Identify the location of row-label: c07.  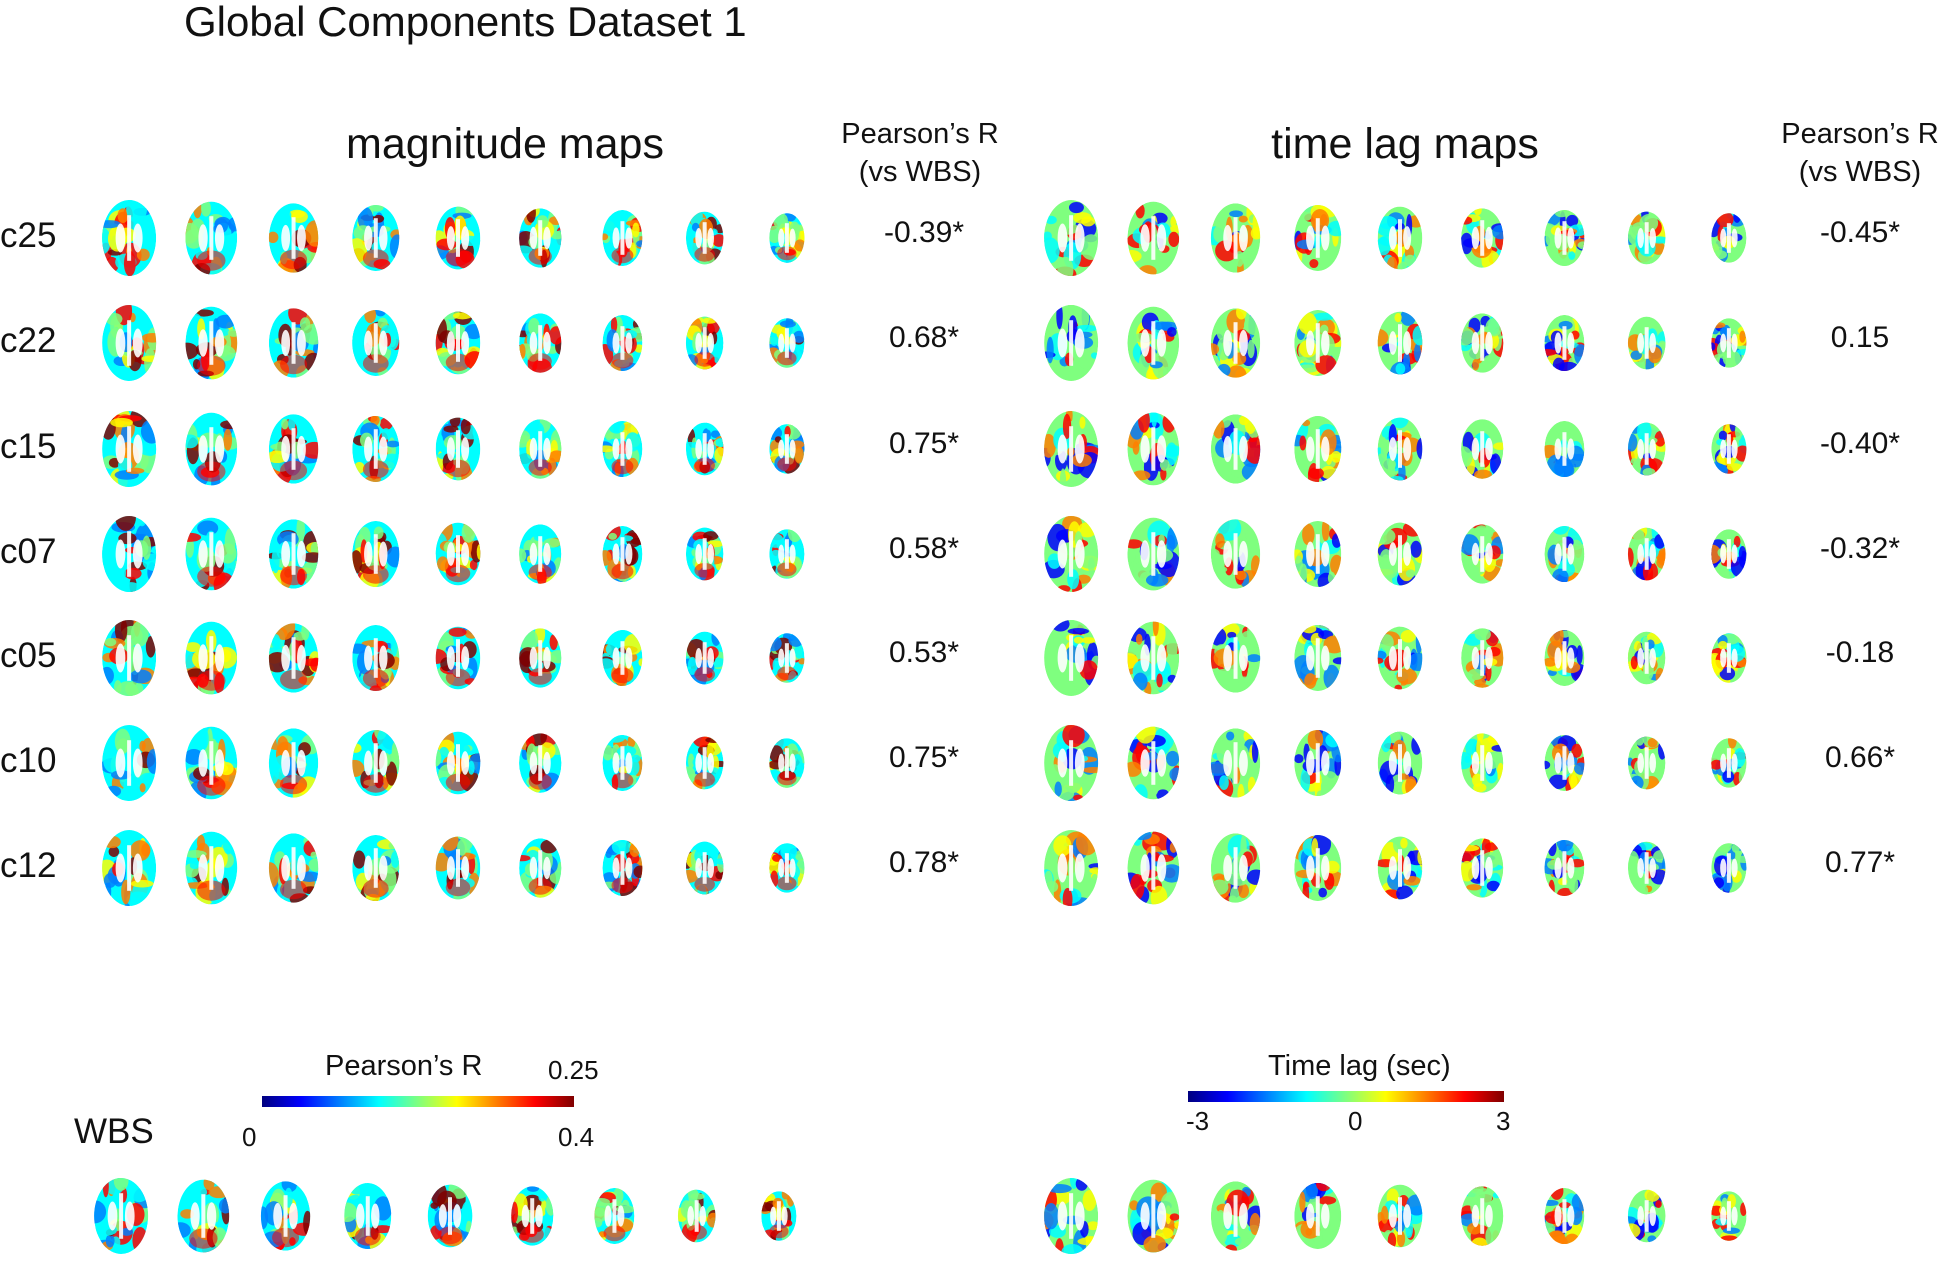
(28, 551).